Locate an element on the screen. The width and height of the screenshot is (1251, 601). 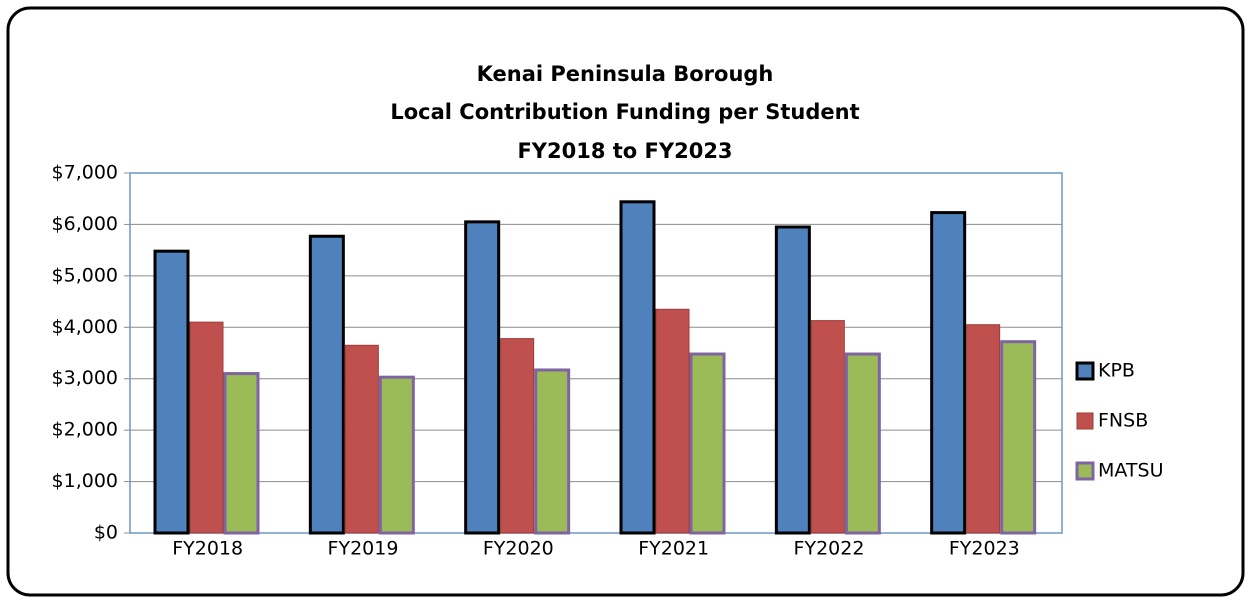
x-tick-label: FY2023 is located at coordinates (984, 549).